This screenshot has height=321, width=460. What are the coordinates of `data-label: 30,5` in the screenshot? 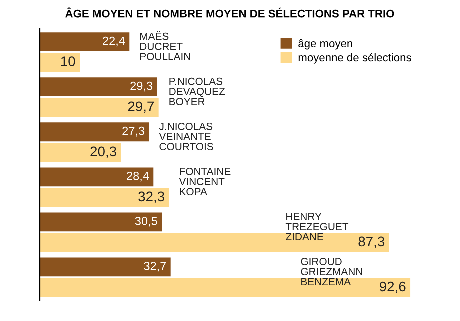 It's located at (146, 222).